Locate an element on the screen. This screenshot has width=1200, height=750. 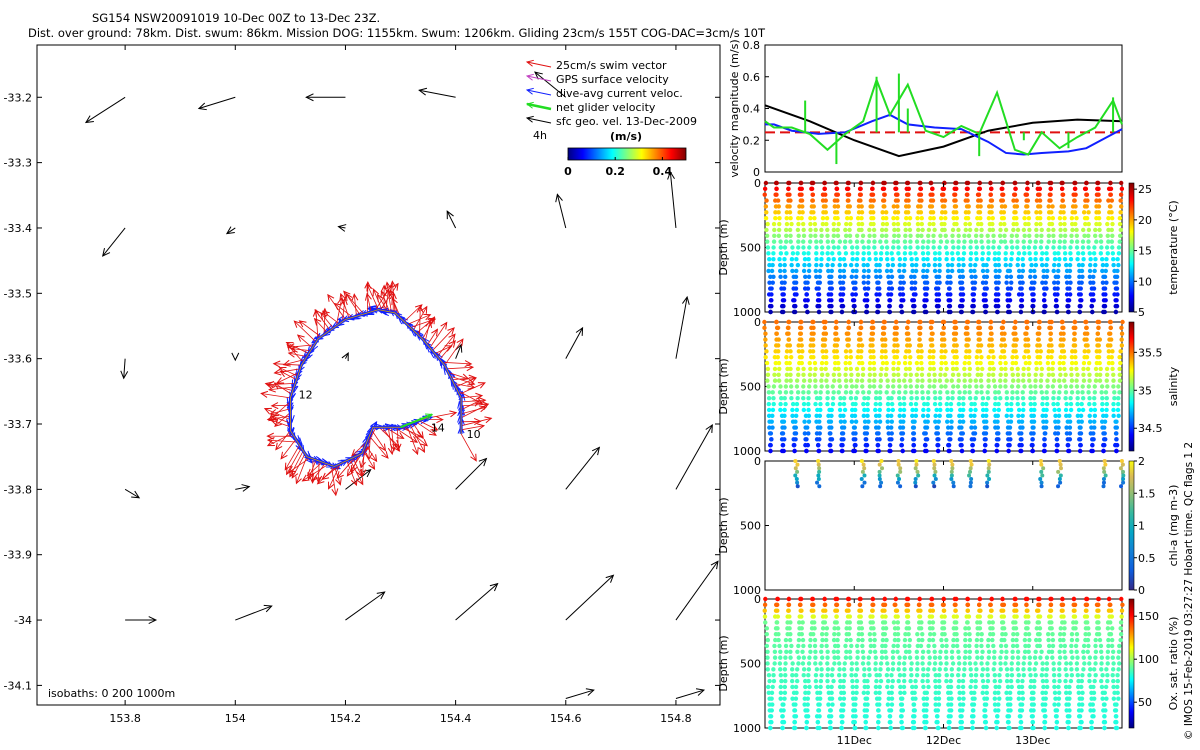
geo-vector-head is located at coordinates (538, 75).